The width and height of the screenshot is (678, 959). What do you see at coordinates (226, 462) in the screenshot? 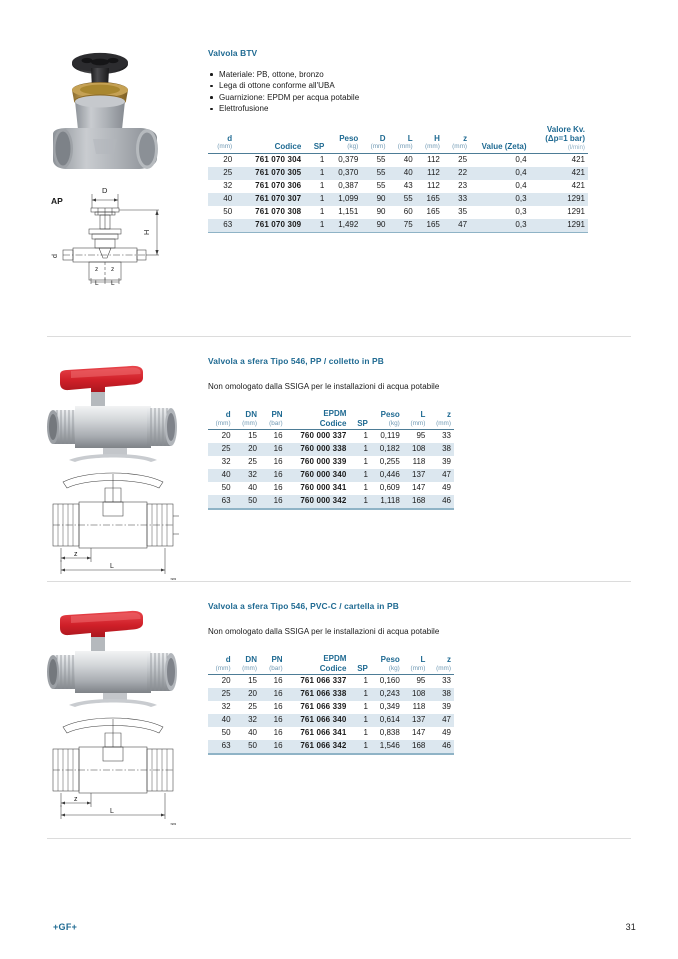
I see `cell-d: 32` at bounding box center [226, 462].